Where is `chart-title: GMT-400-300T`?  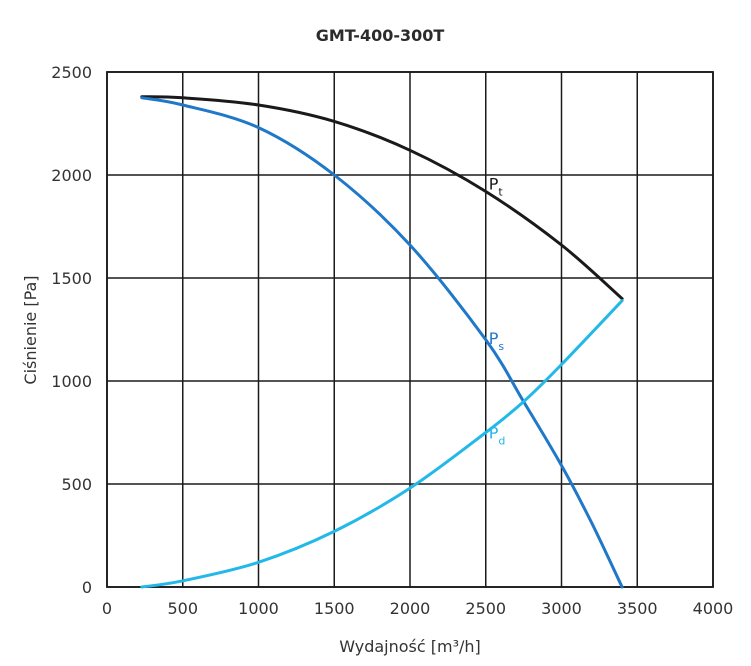
chart-title: GMT-400-300T is located at coordinates (380, 35).